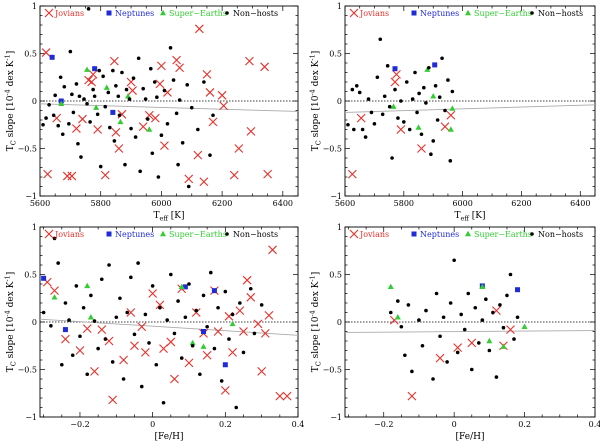  I want to click on legend-marker-triangle, so click(468, 233).